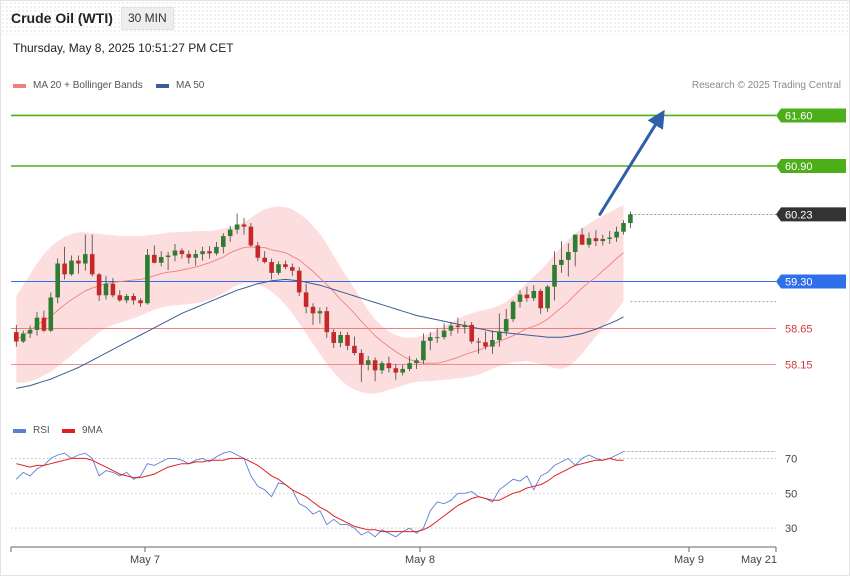 This screenshot has height=576, width=850. I want to click on legend-ma50-swatch, so click(162, 85).